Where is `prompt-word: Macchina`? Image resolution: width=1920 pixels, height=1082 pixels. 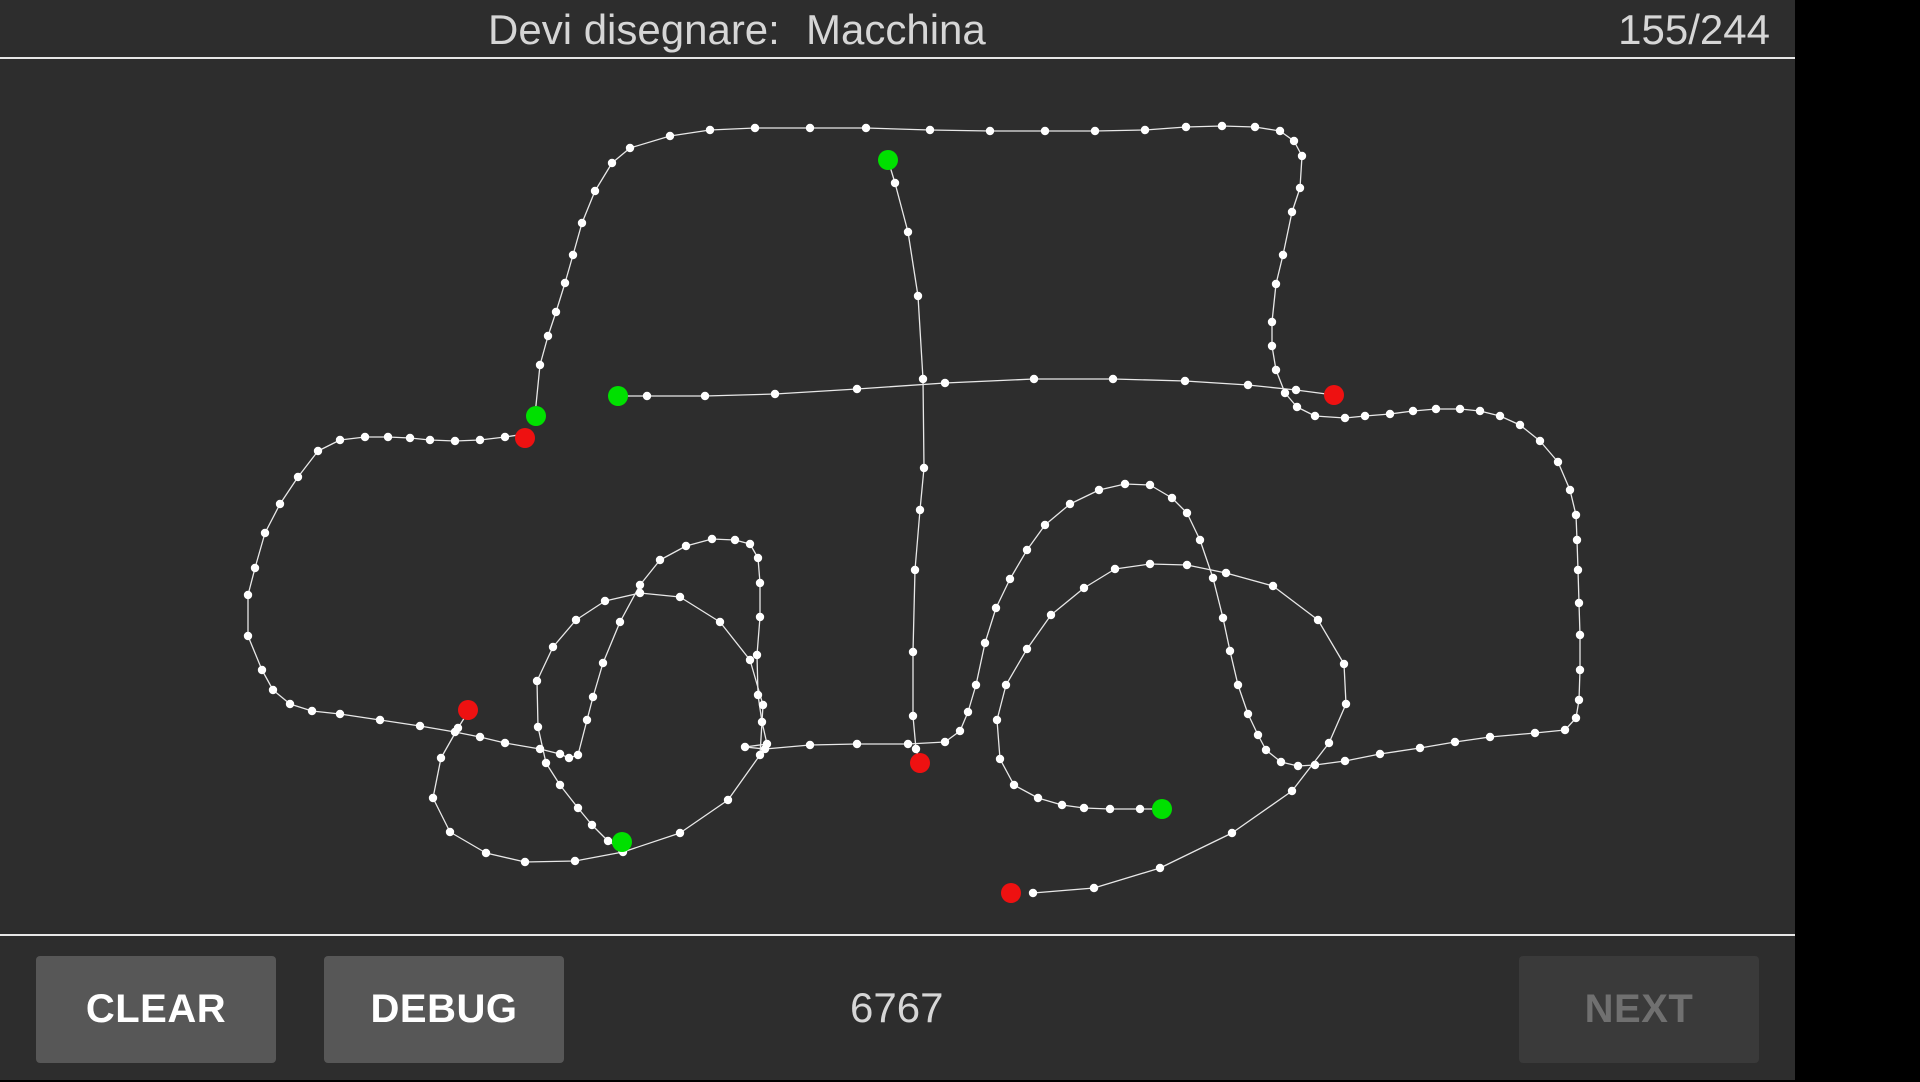
prompt-word: Macchina is located at coordinates (896, 29).